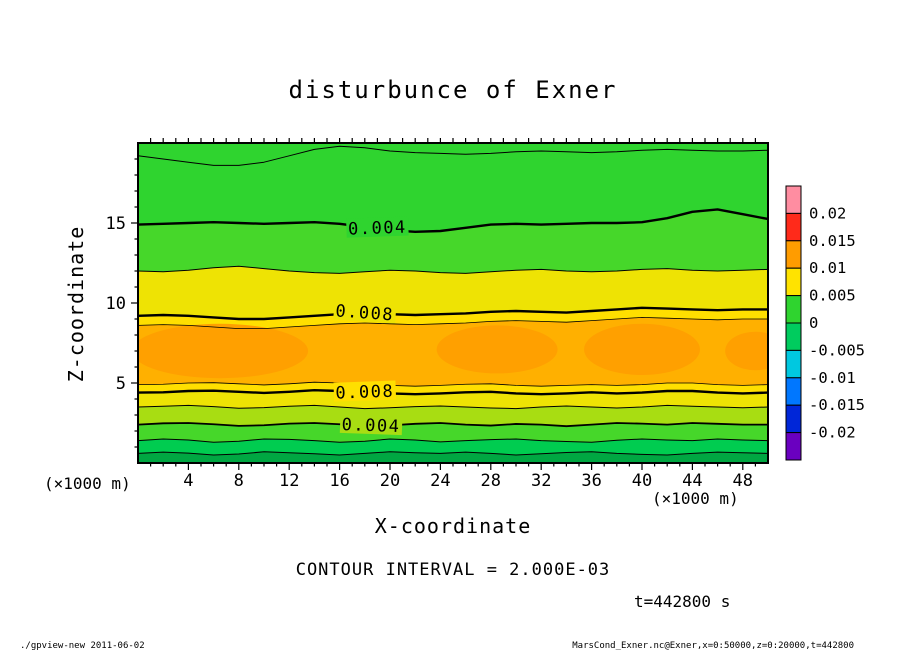 Image resolution: width=904 pixels, height=654 pixels. Describe the element at coordinates (591, 481) in the screenshot. I see `svg-text: 36` at that location.